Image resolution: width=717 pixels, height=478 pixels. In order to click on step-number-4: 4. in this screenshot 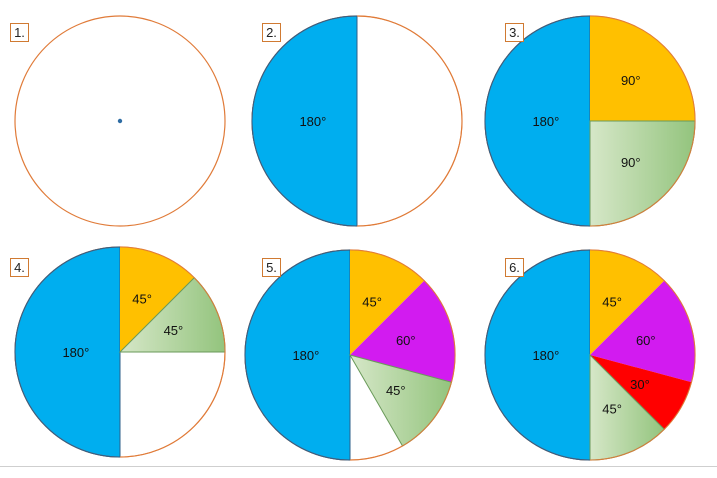, I will do `click(19, 267)`.